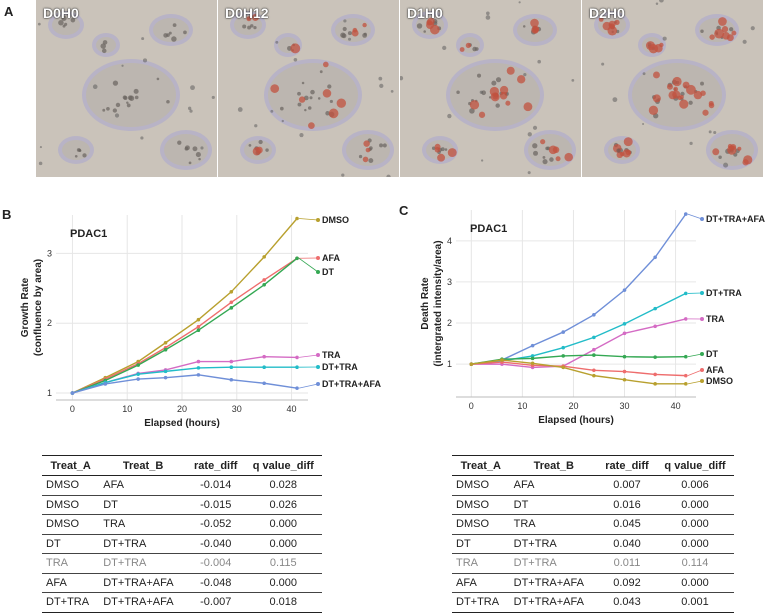  I want to click on micrograph-label: D2H0, so click(607, 13).